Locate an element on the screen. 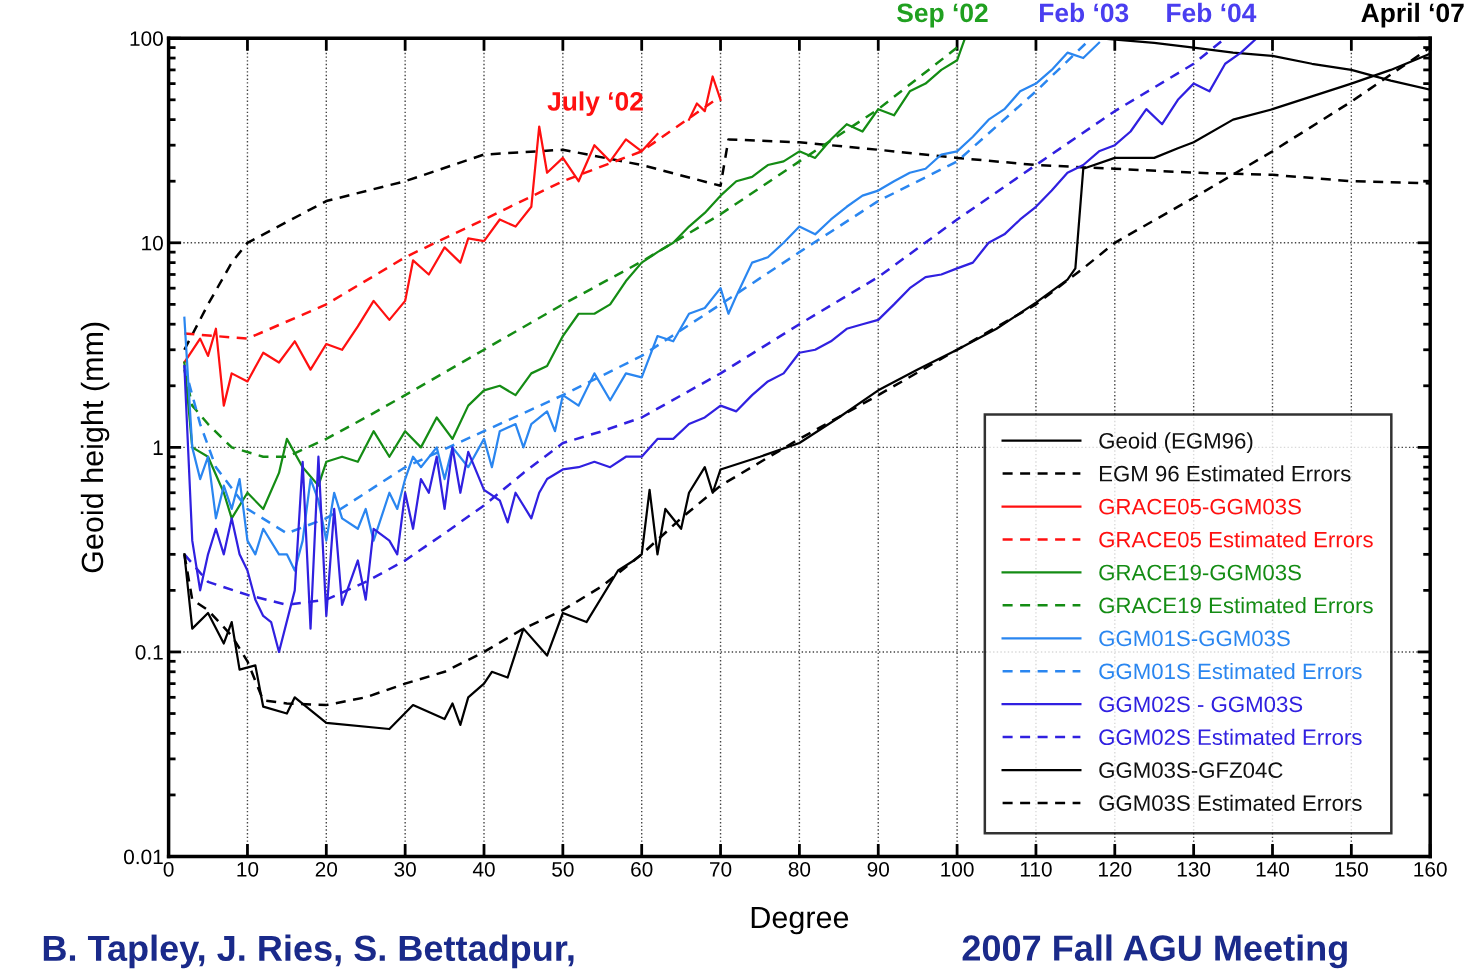 Image resolution: width=1479 pixels, height=980 pixels. x-tick-label: 90 is located at coordinates (878, 869).